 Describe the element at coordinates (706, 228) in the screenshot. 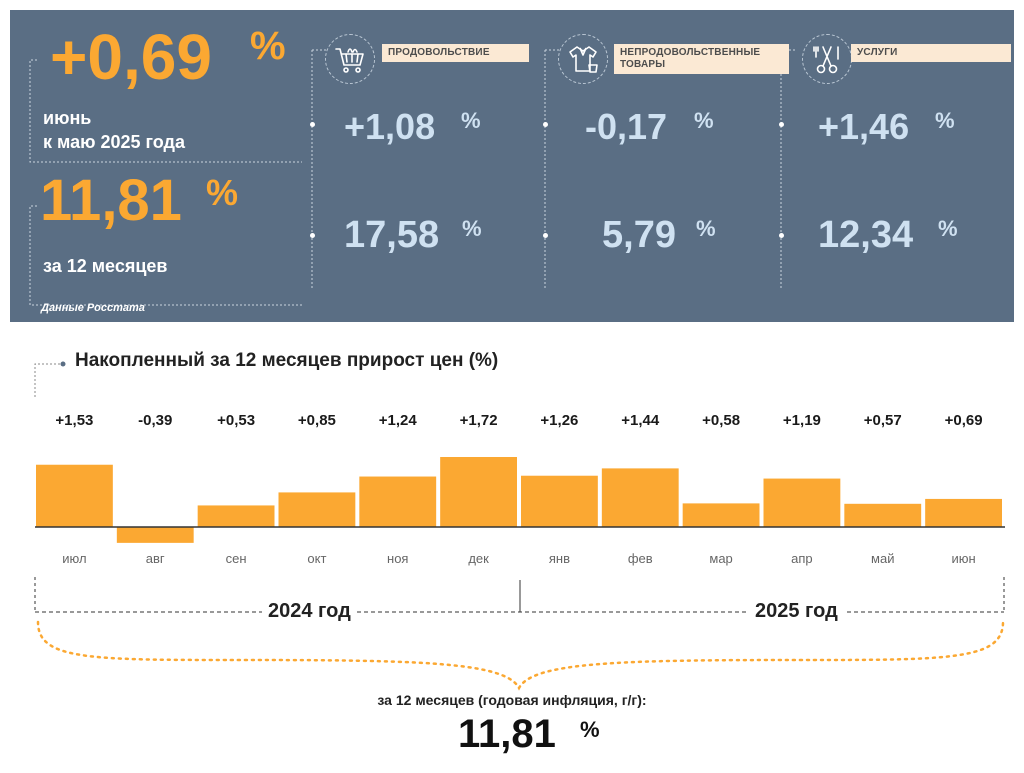

I see `category-nonfood-annual-pct: %` at that location.